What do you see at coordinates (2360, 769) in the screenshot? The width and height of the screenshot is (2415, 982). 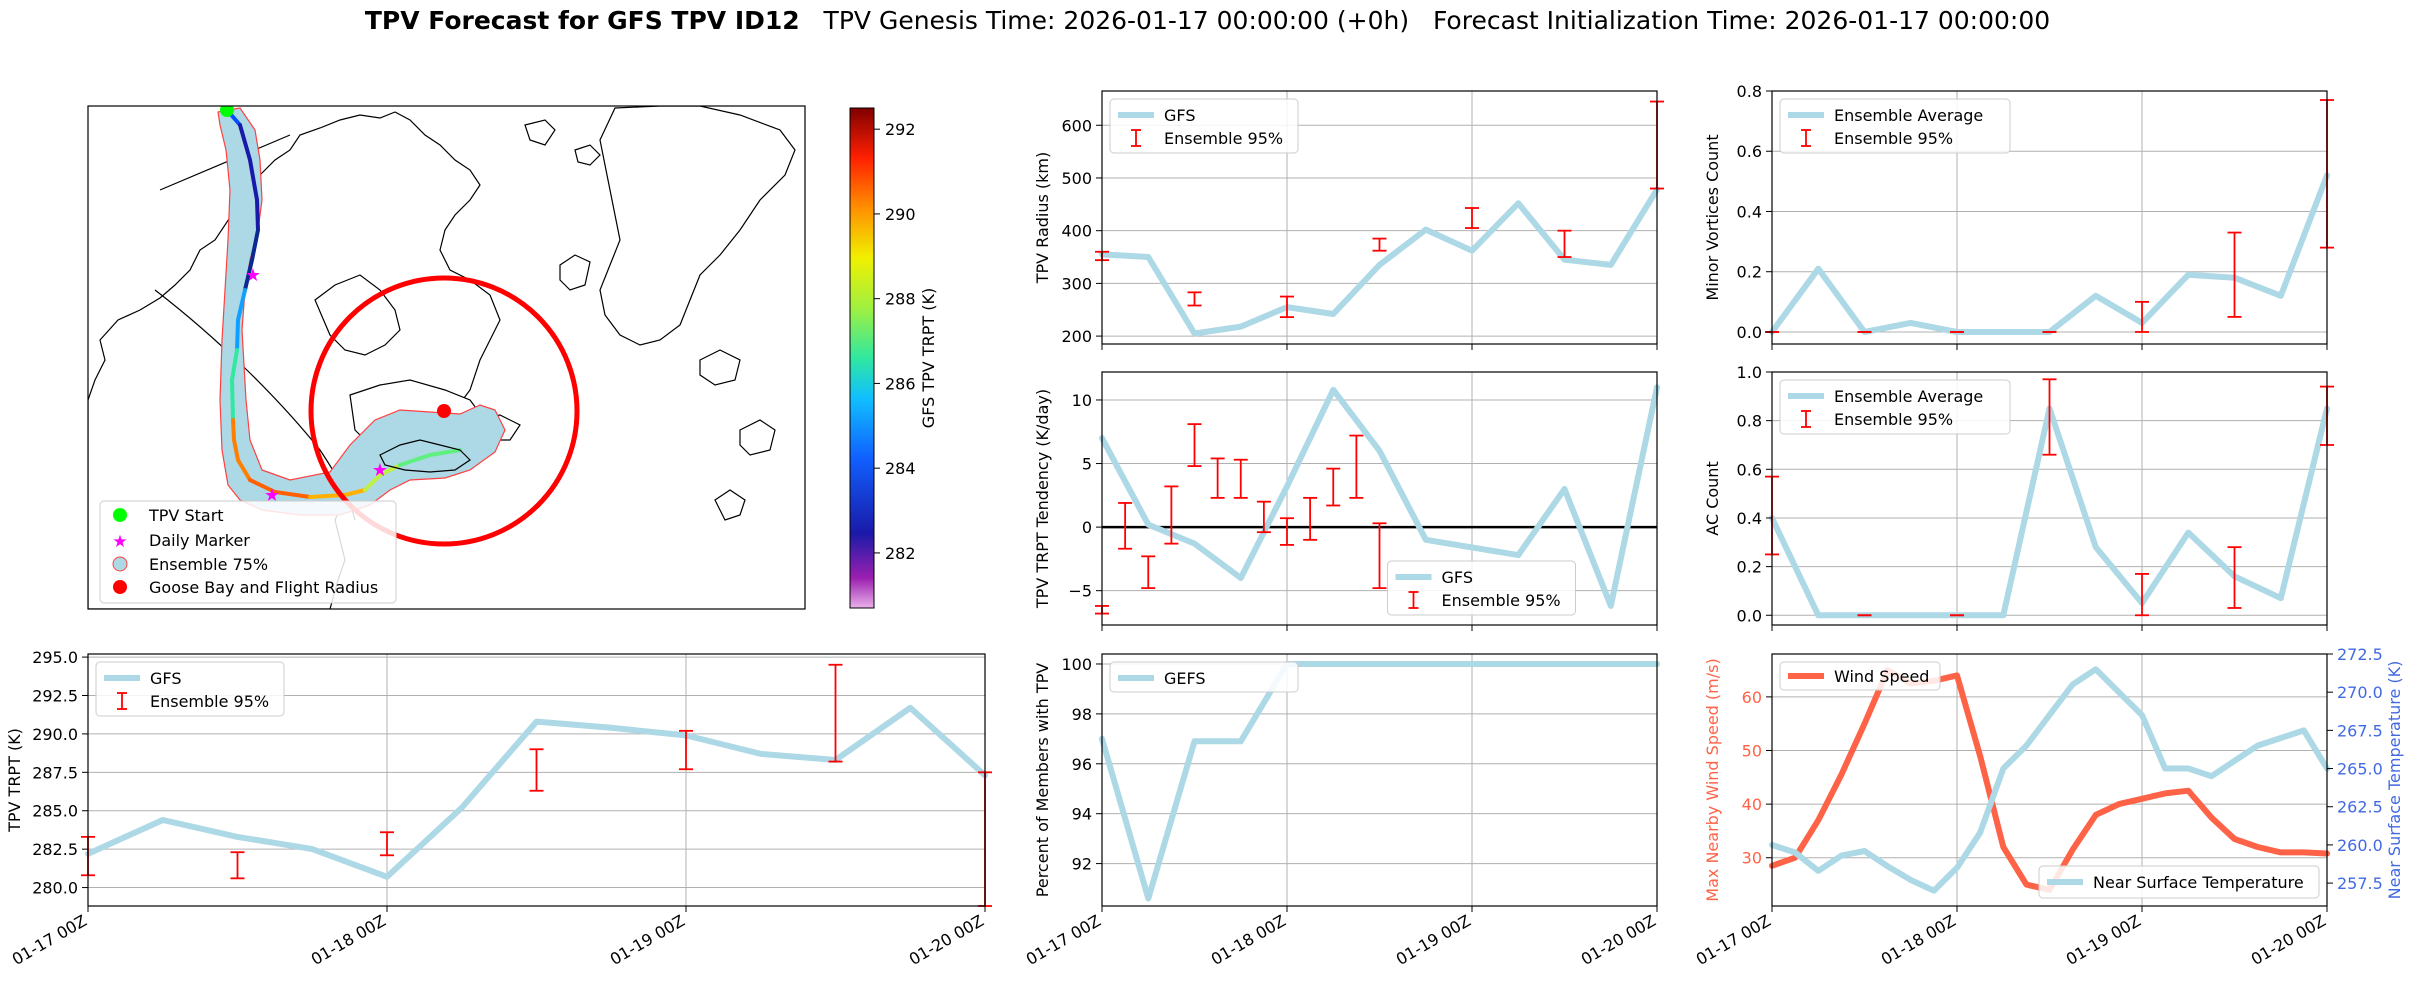 I see `y2-tick-label: 265.0` at bounding box center [2360, 769].